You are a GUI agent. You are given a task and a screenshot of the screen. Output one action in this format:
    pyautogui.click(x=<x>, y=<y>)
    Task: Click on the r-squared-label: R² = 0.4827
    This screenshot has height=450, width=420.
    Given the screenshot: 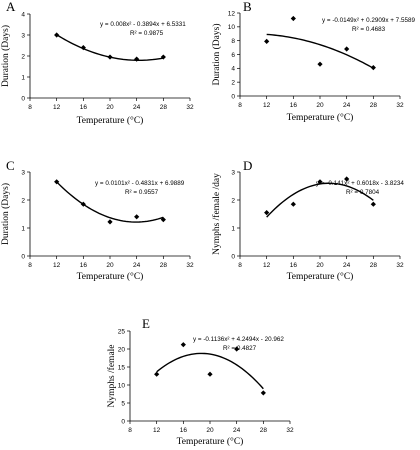 What is the action you would take?
    pyautogui.click(x=240, y=348)
    